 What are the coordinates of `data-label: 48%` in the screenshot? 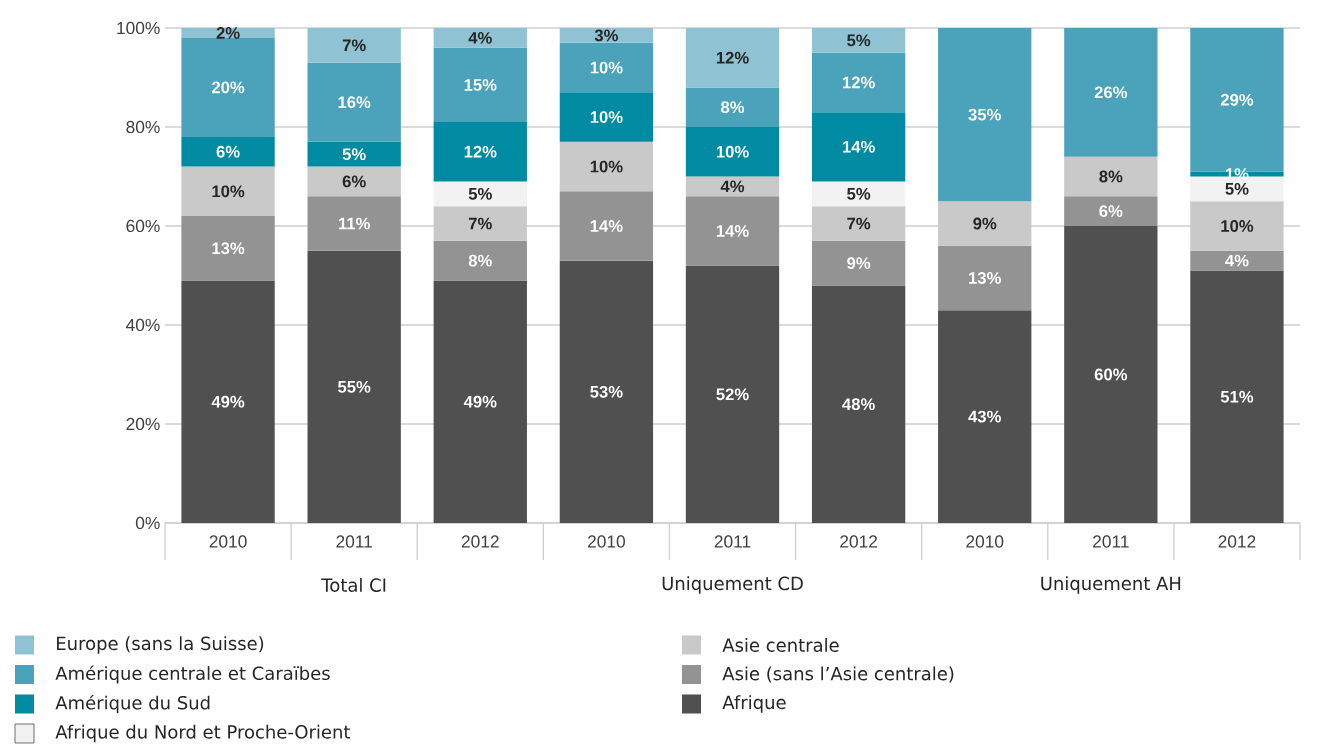 It's located at (858, 404).